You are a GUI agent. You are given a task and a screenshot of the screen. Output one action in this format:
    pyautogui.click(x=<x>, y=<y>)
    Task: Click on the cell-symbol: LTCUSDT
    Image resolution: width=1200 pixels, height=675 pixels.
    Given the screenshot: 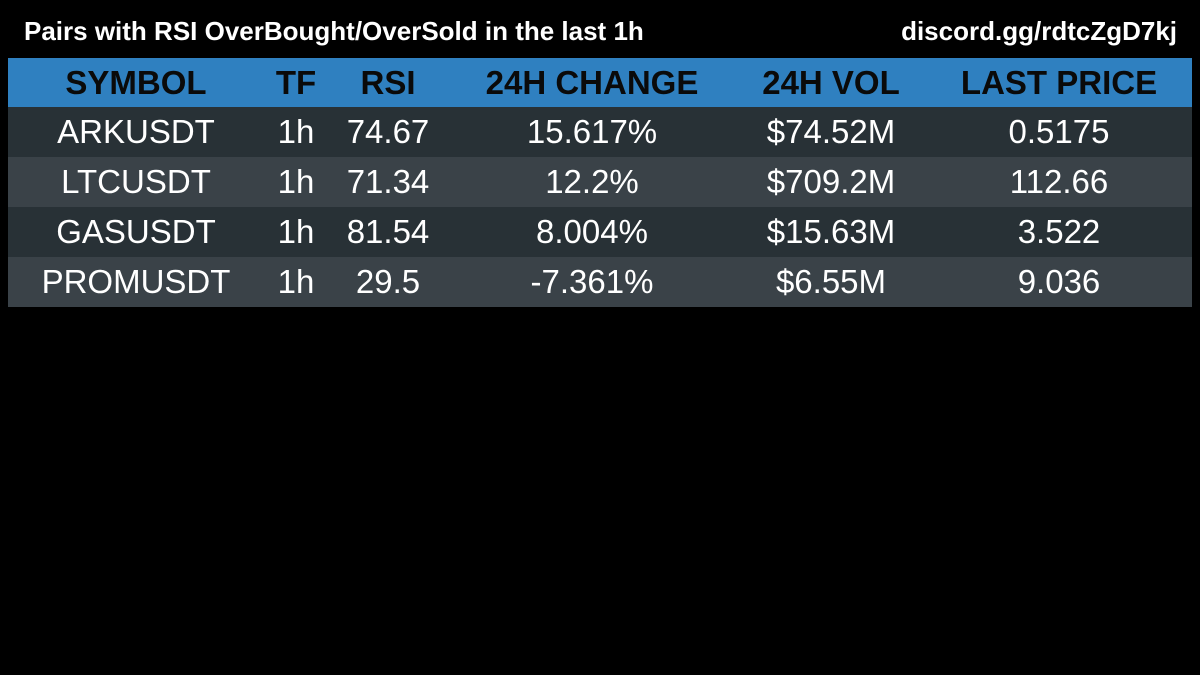 What is the action you would take?
    pyautogui.click(x=136, y=181)
    